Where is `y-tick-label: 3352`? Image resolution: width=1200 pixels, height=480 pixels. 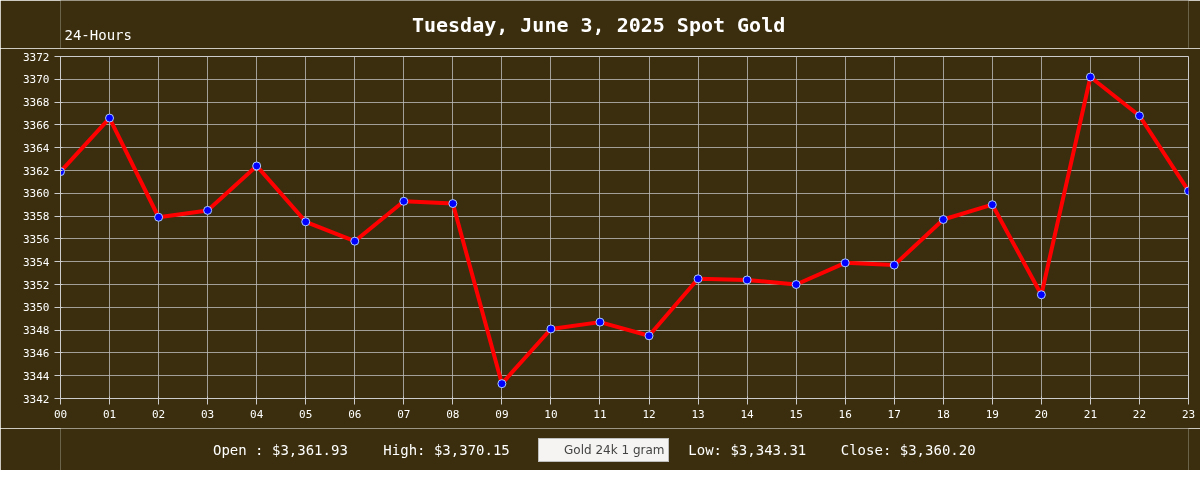 y-tick-label: 3352 is located at coordinates (36, 285).